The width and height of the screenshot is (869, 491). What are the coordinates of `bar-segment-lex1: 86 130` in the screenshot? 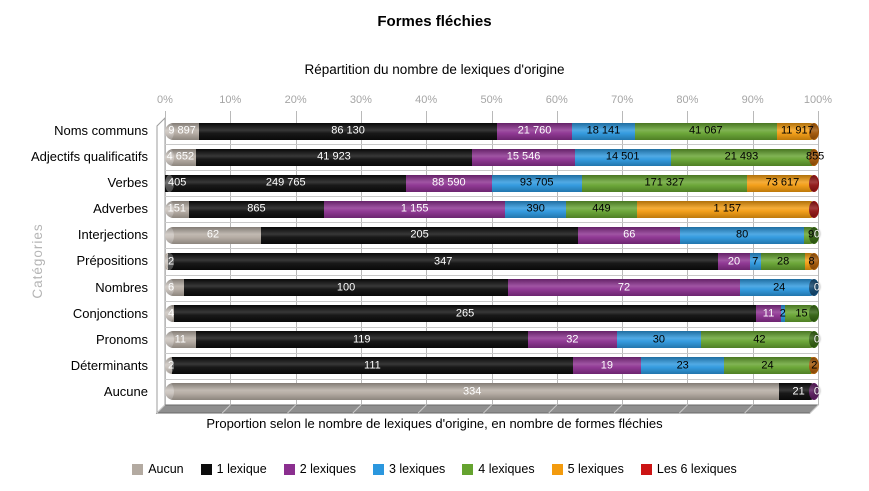 It's located at (348, 131).